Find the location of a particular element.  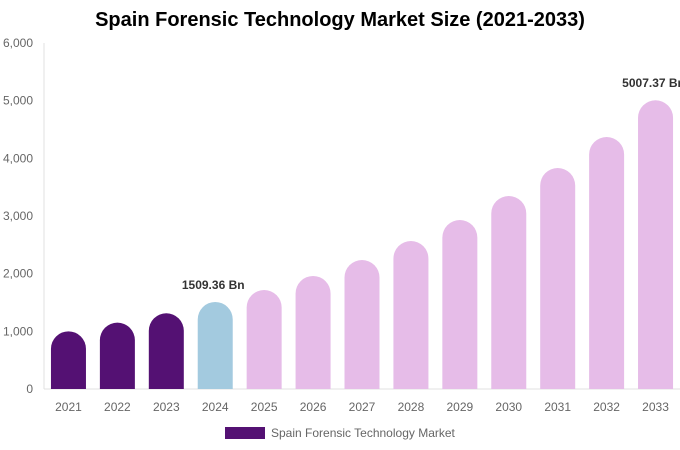

y-tick-label: 2,000 is located at coordinates (18, 274).